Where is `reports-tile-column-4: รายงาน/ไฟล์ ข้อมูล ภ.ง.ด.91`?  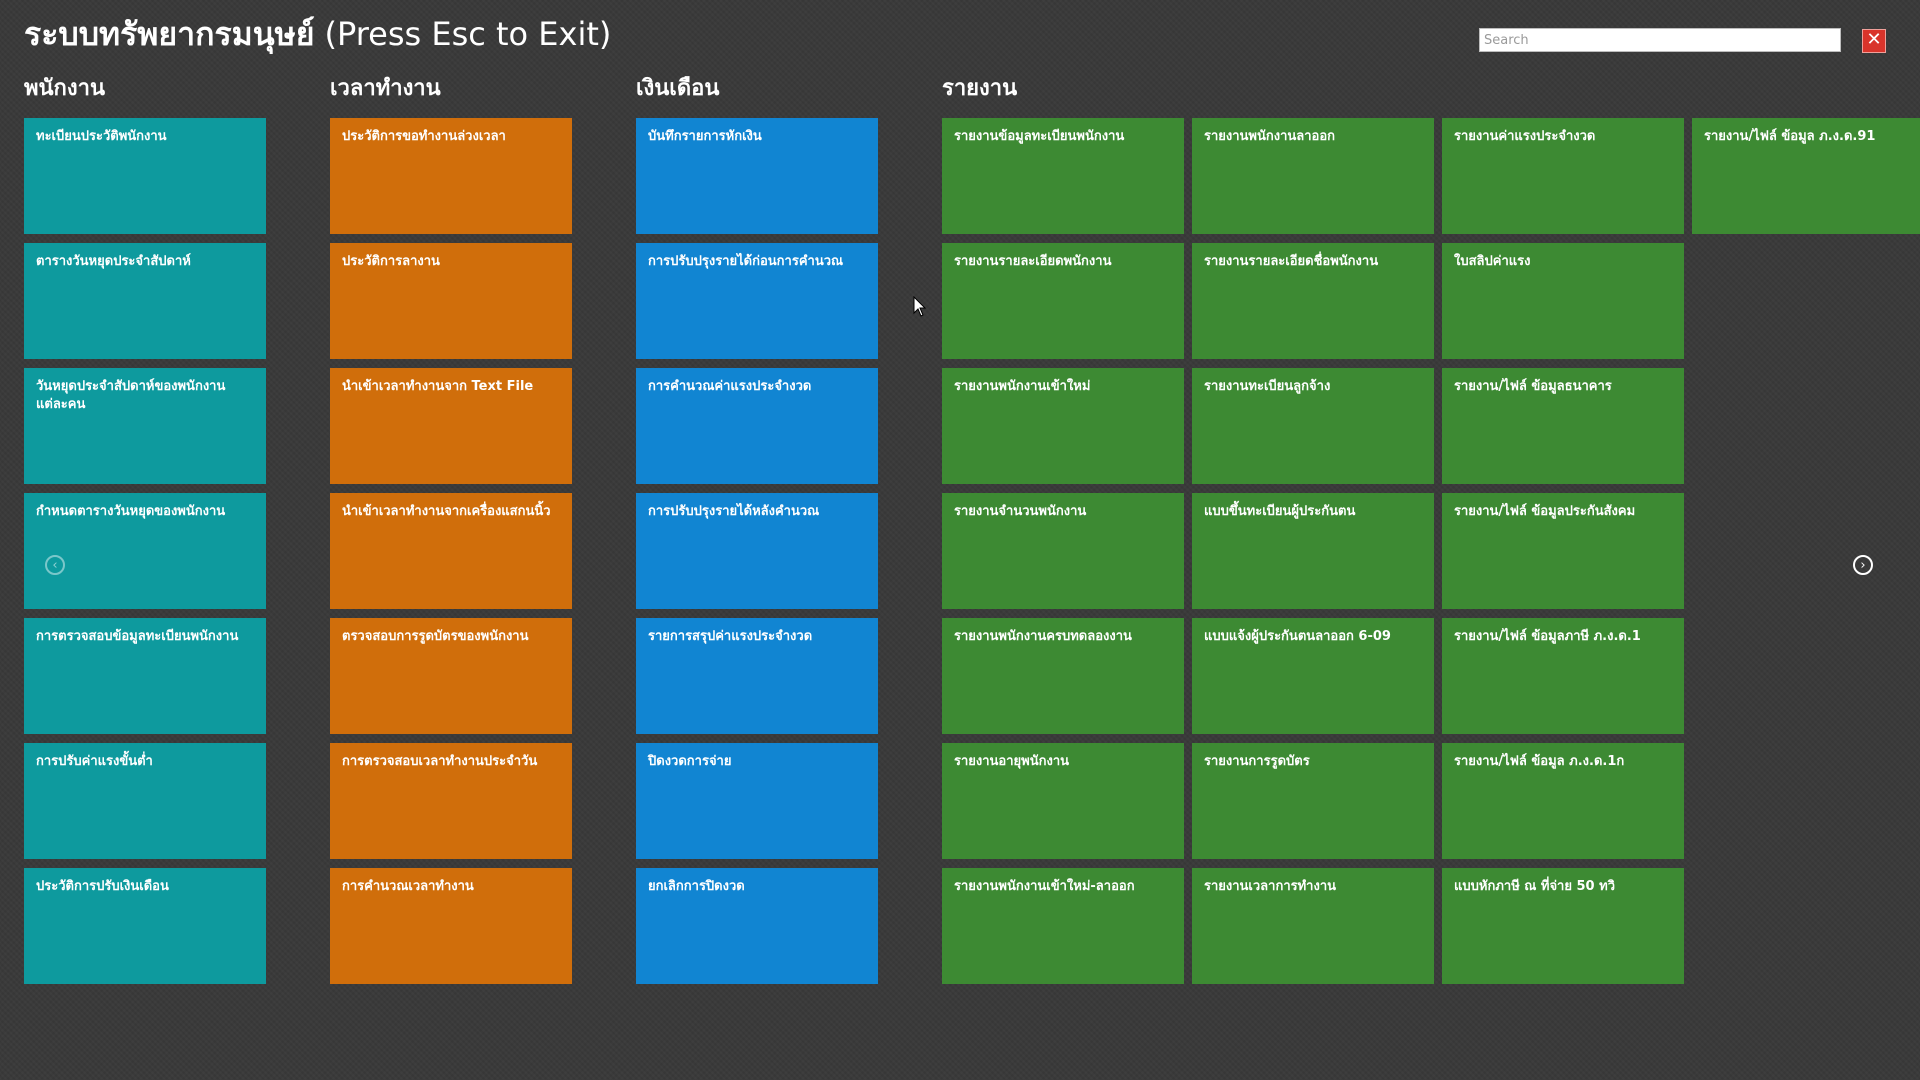 reports-tile-column-4: รายงาน/ไฟล์ ข้อมูล ภ.ง.ด.91 is located at coordinates (1806, 176).